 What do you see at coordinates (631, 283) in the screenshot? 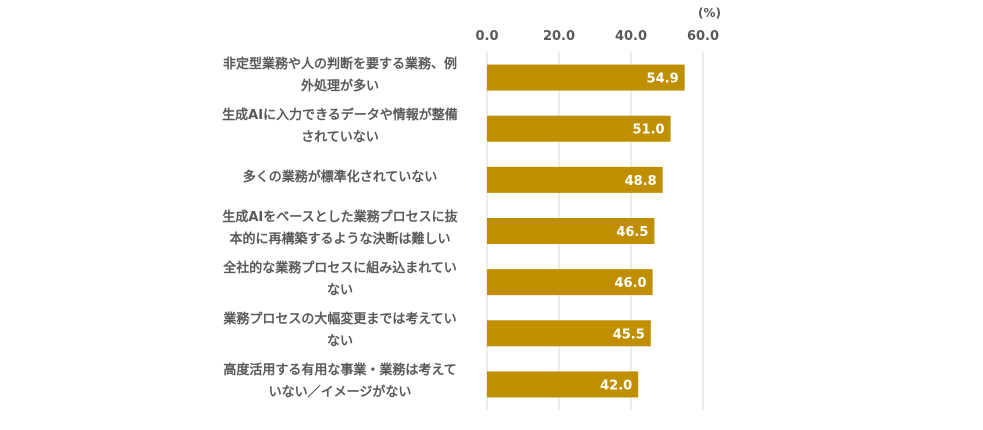
I see `bar-value-label: 46.0` at bounding box center [631, 283].